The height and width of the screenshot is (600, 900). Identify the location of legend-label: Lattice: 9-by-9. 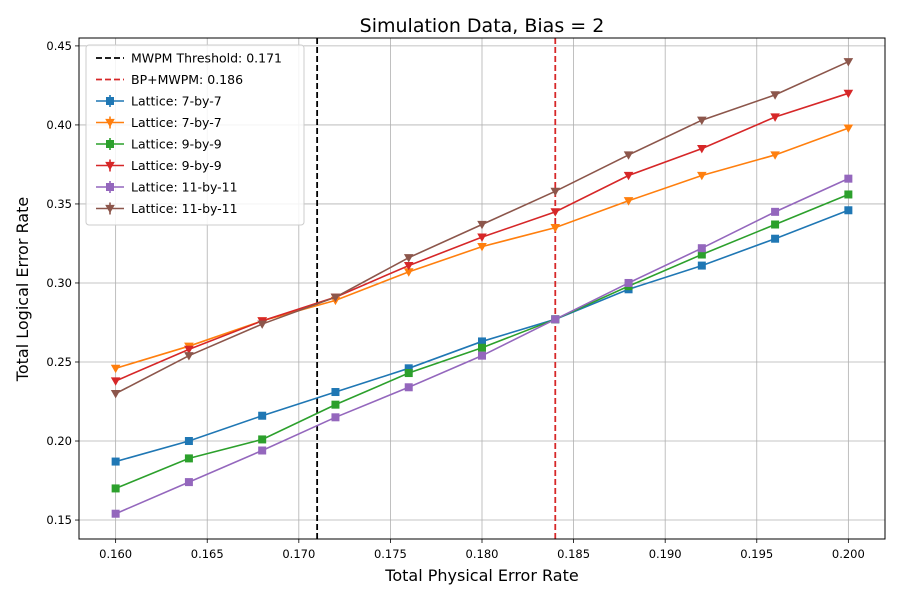
(176, 144).